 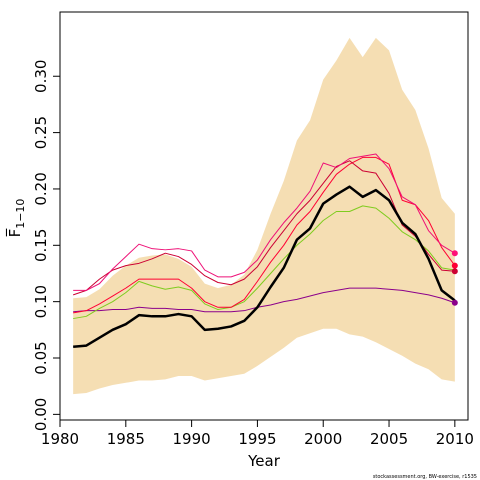 I want to click on y-tick-label: 0.15, so click(x=41, y=245).